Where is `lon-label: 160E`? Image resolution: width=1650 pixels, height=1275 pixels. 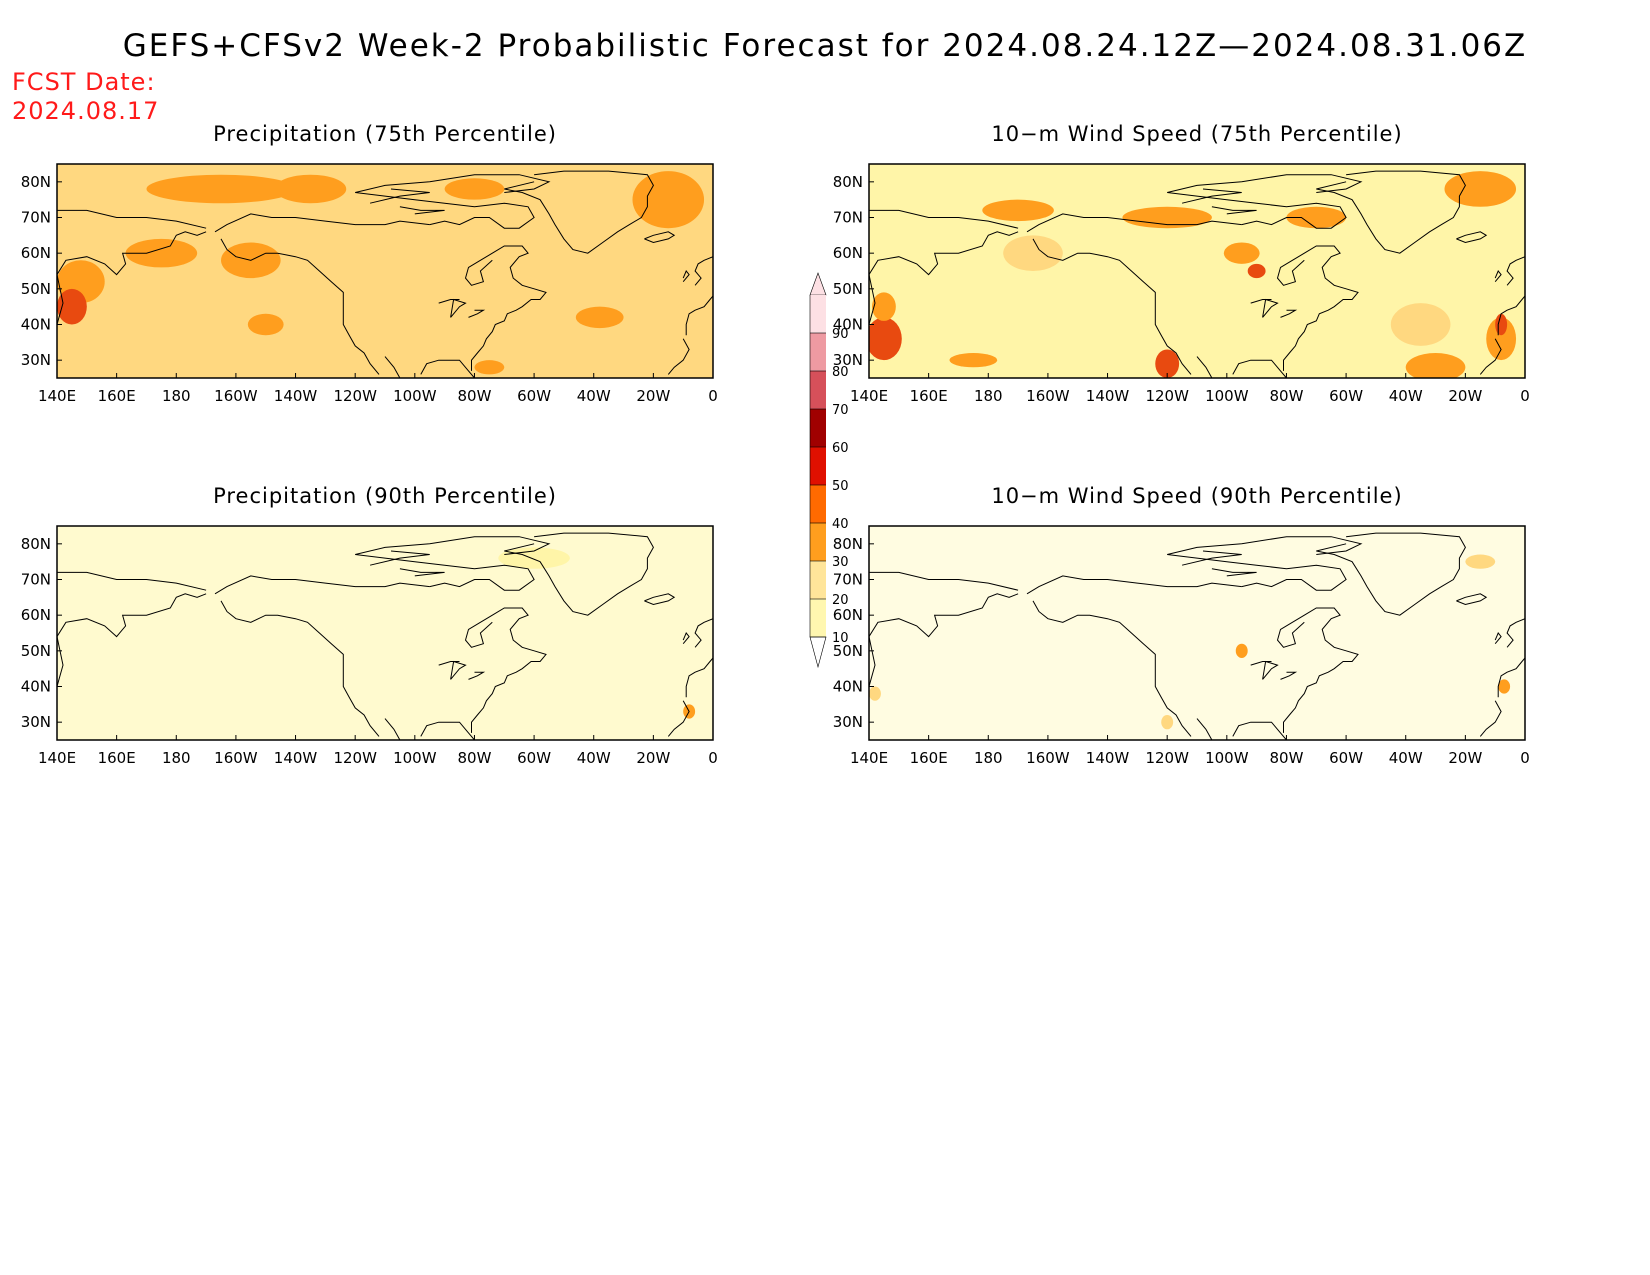
lon-label: 160E is located at coordinates (117, 396).